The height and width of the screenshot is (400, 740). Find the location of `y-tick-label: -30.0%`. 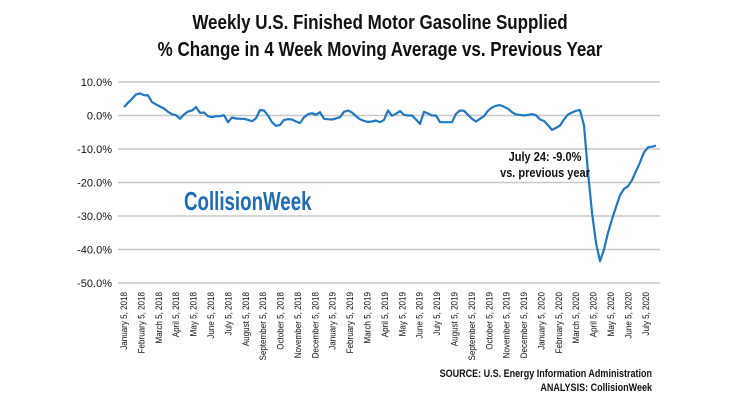

y-tick-label: -30.0% is located at coordinates (94, 217).